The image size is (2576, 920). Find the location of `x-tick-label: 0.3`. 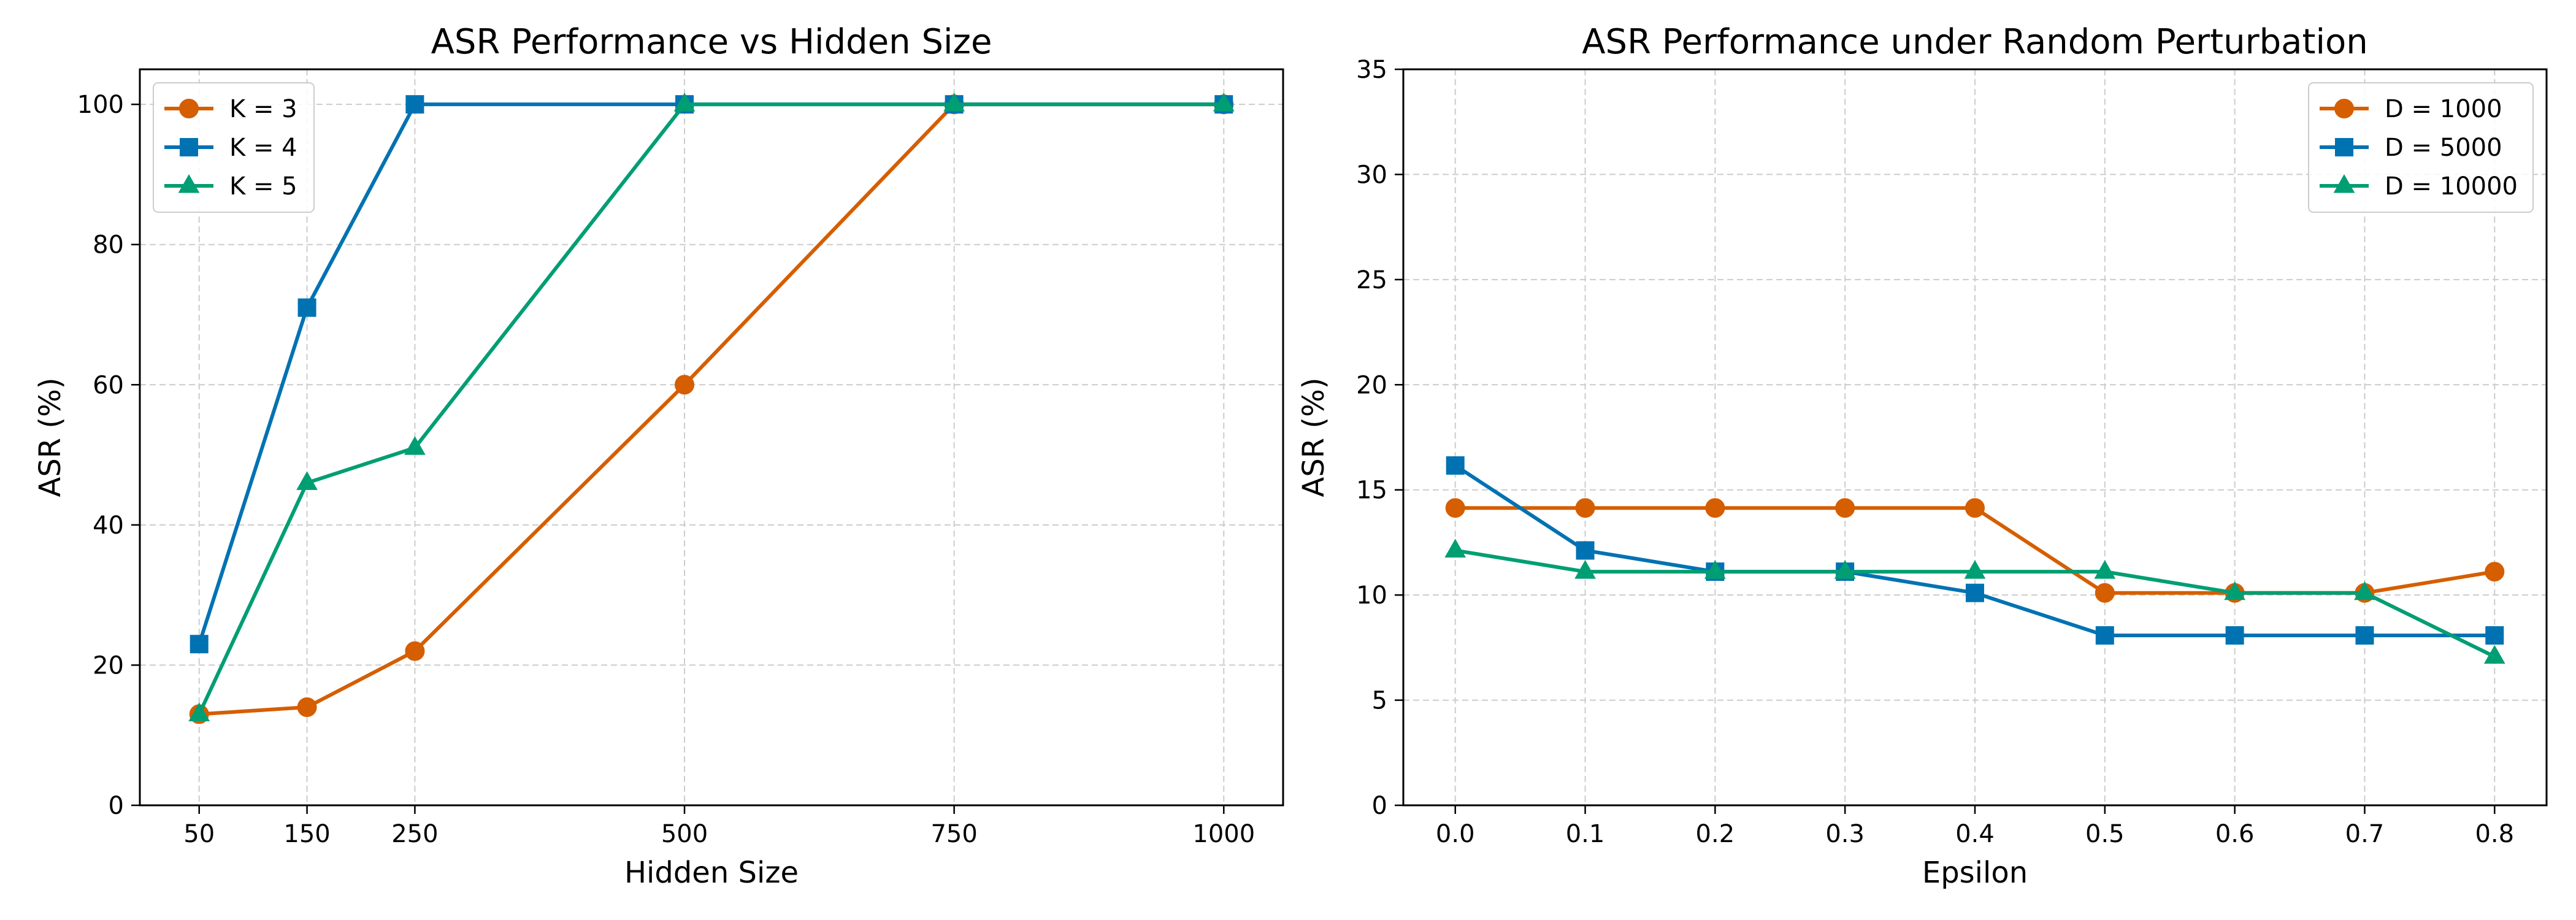

x-tick-label: 0.3 is located at coordinates (1845, 834).